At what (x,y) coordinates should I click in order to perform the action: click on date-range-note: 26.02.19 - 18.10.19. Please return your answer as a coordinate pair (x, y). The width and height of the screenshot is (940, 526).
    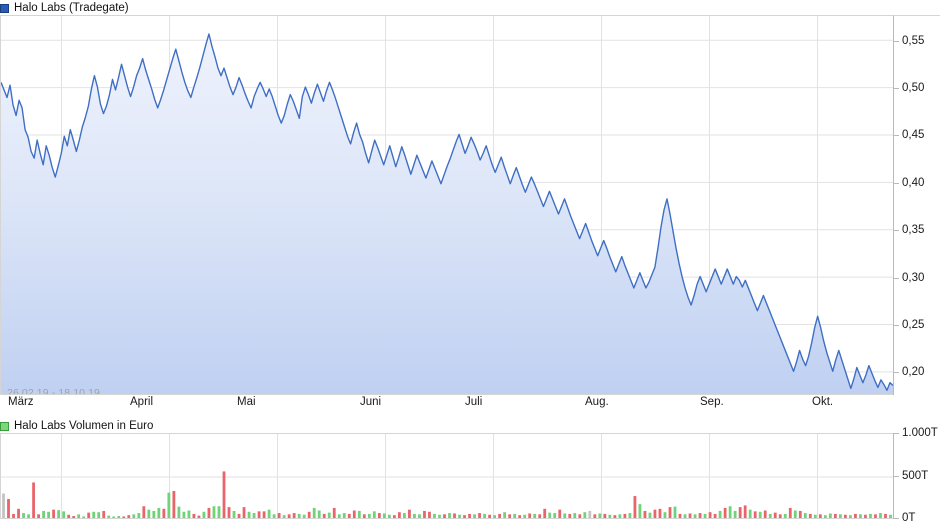
    Looking at the image, I should click on (53, 391).